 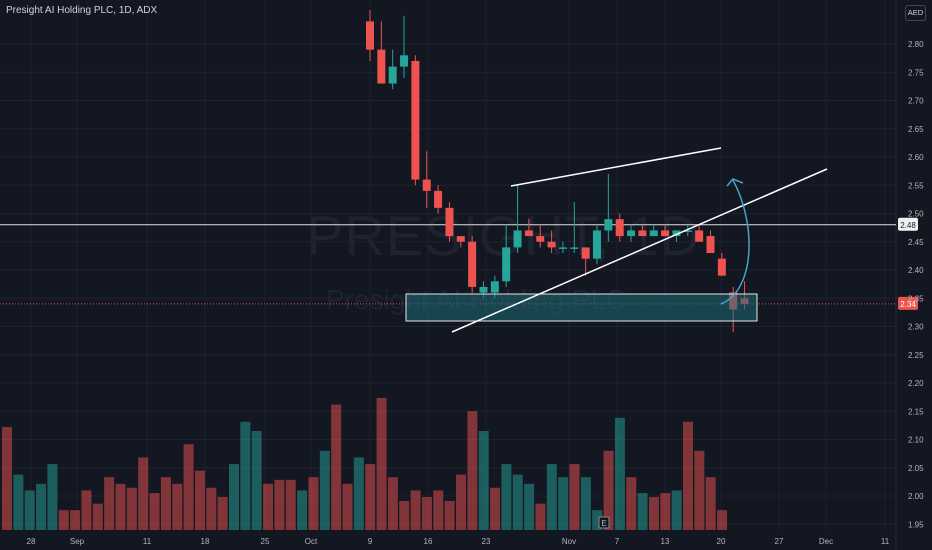 I want to click on lower-trendline, so click(x=639, y=250).